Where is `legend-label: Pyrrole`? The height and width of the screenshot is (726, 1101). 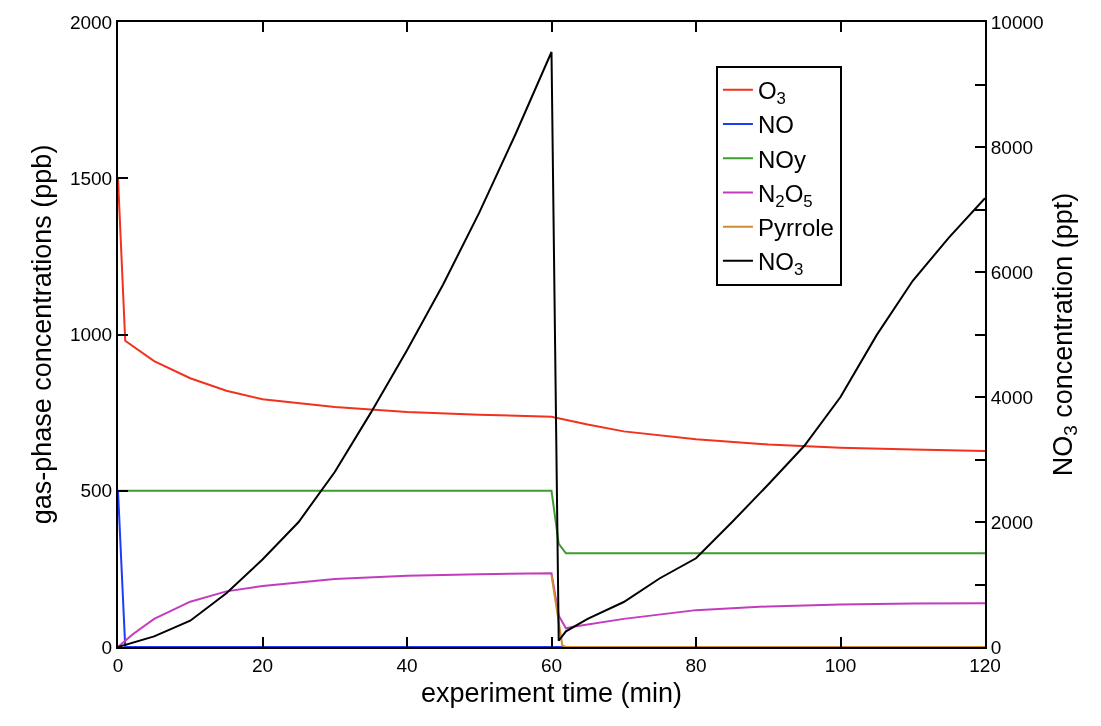 legend-label: Pyrrole is located at coordinates (795, 228).